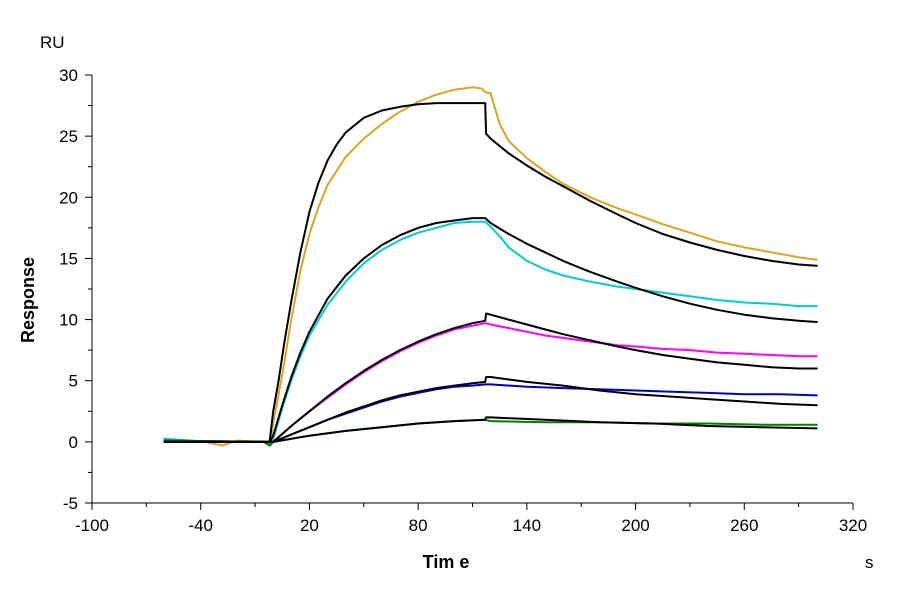  Describe the element at coordinates (471, 519) in the screenshot. I see `x-ticks: -100 -40 20 80 140 200 260 320` at that location.